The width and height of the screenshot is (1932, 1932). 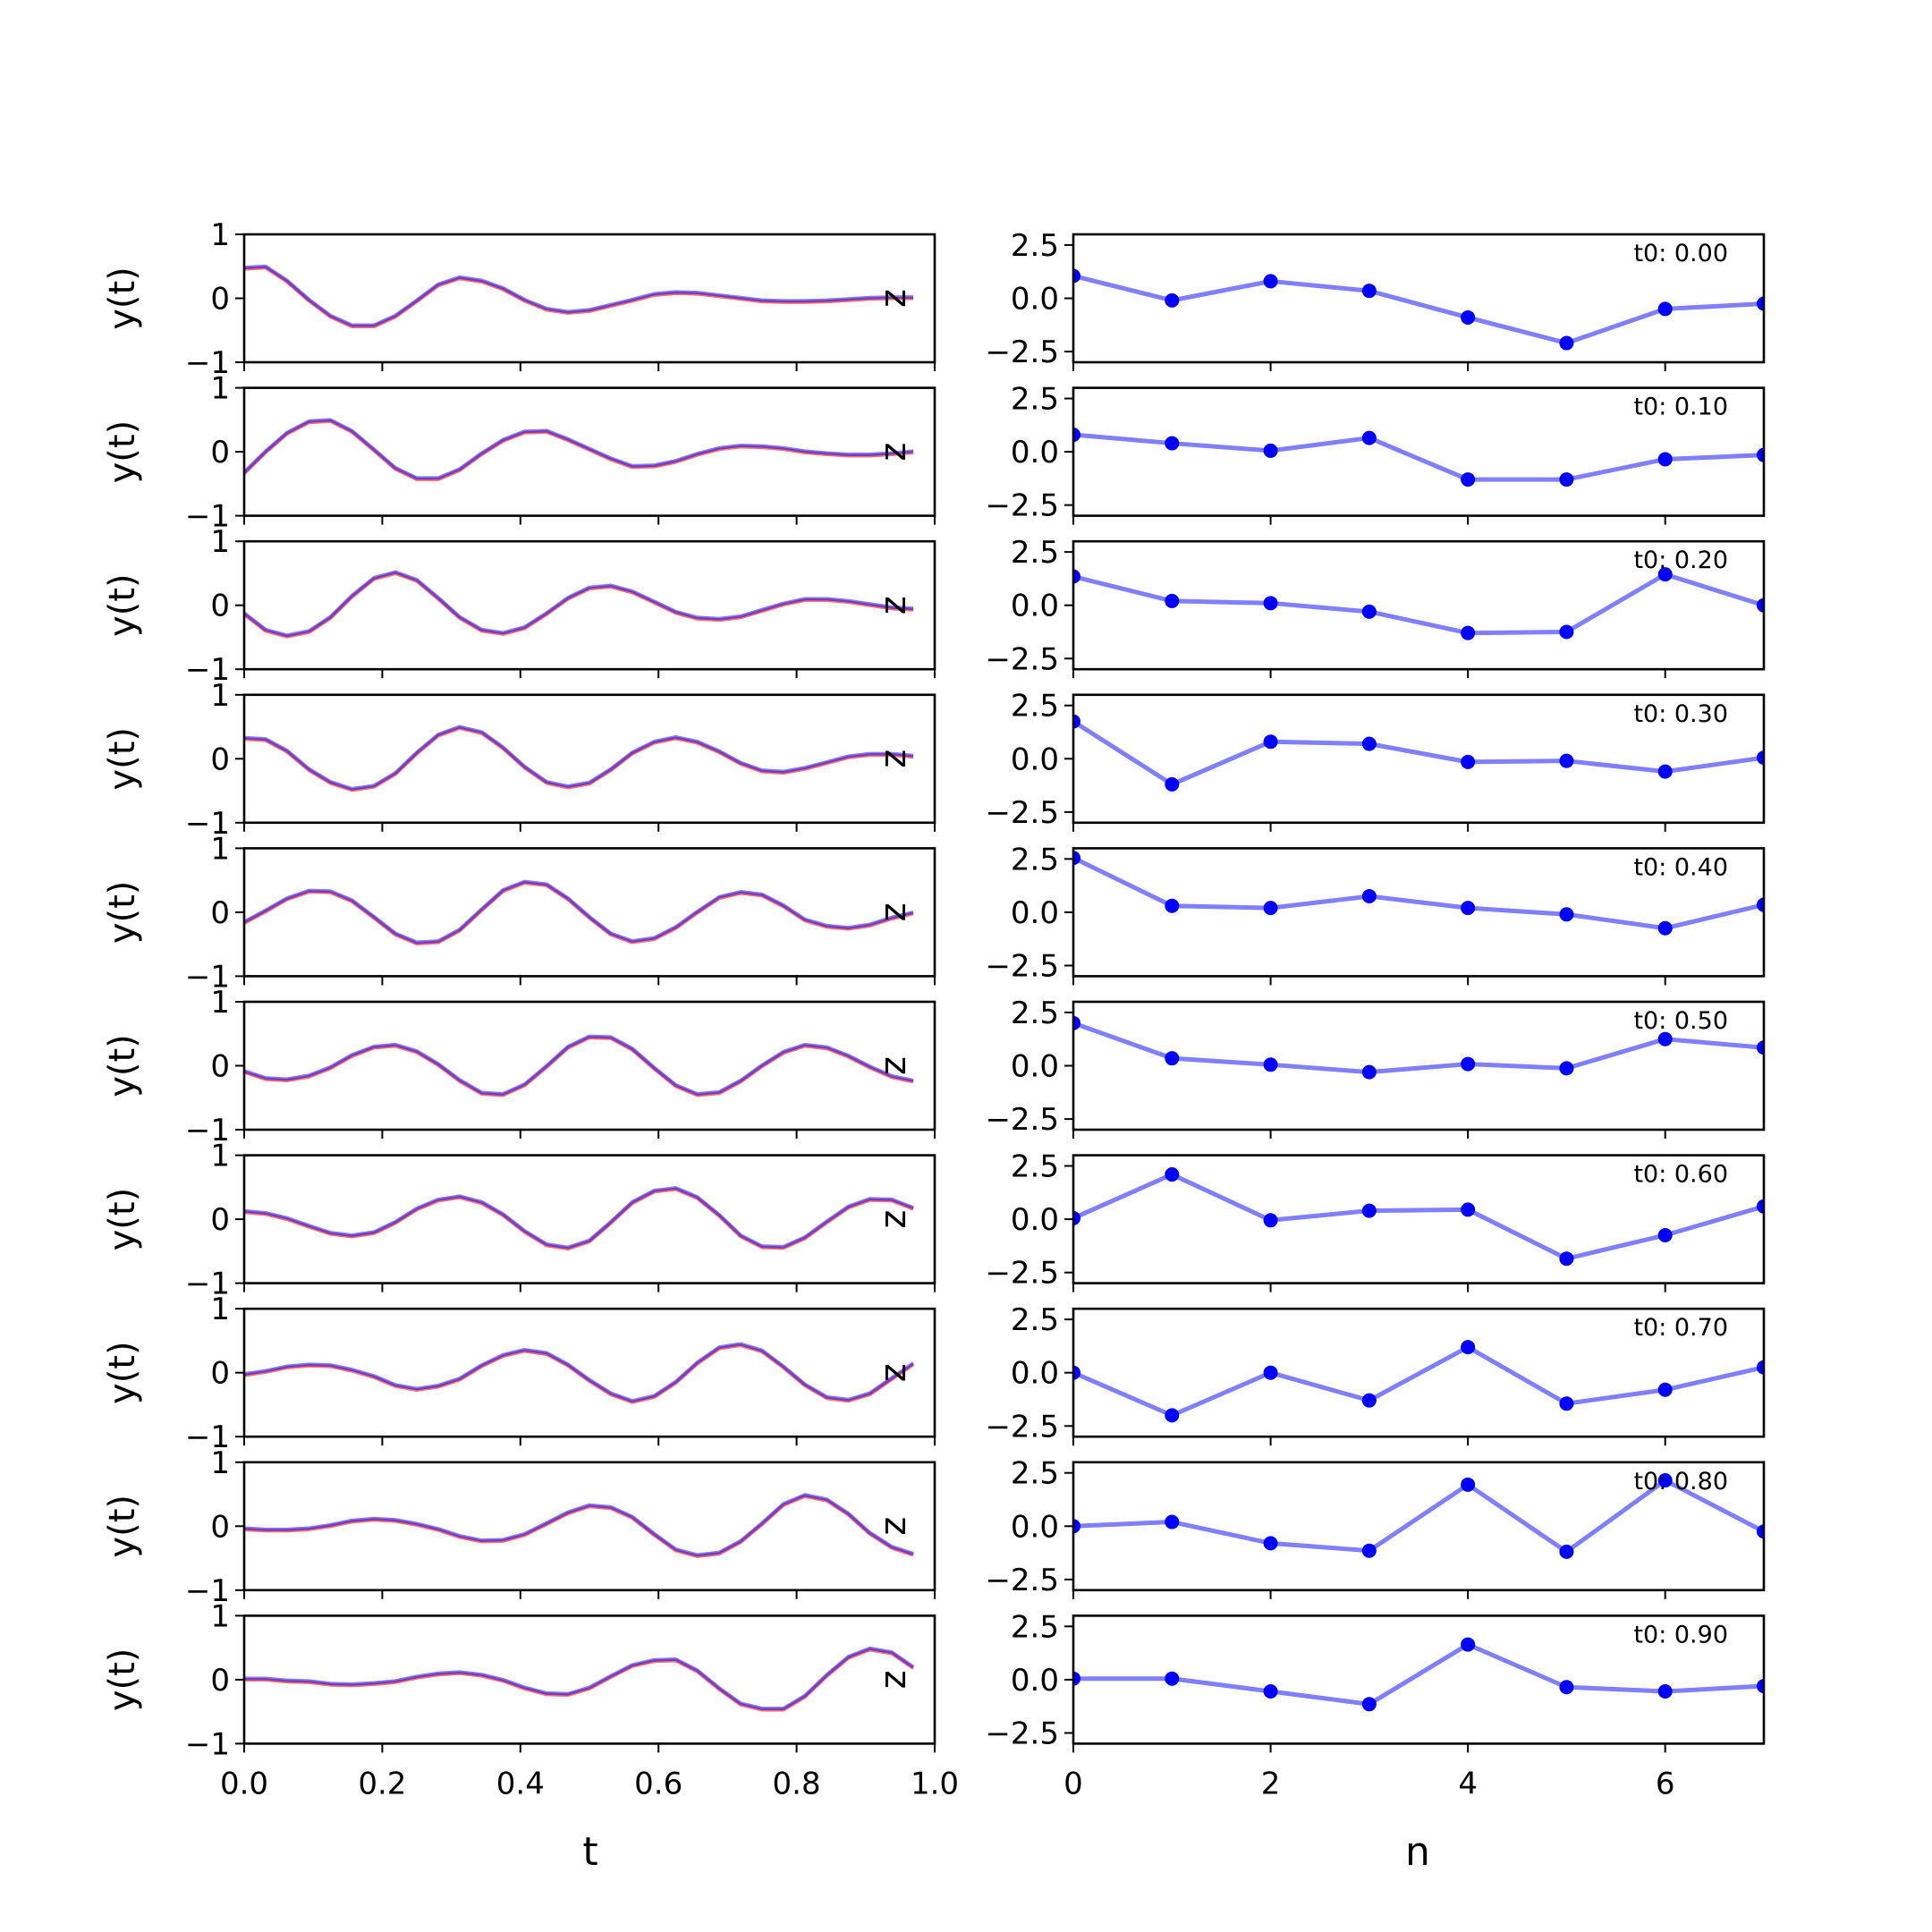 What do you see at coordinates (220, 1067) in the screenshot?
I see `left-ytick-label-5-1: 0` at bounding box center [220, 1067].